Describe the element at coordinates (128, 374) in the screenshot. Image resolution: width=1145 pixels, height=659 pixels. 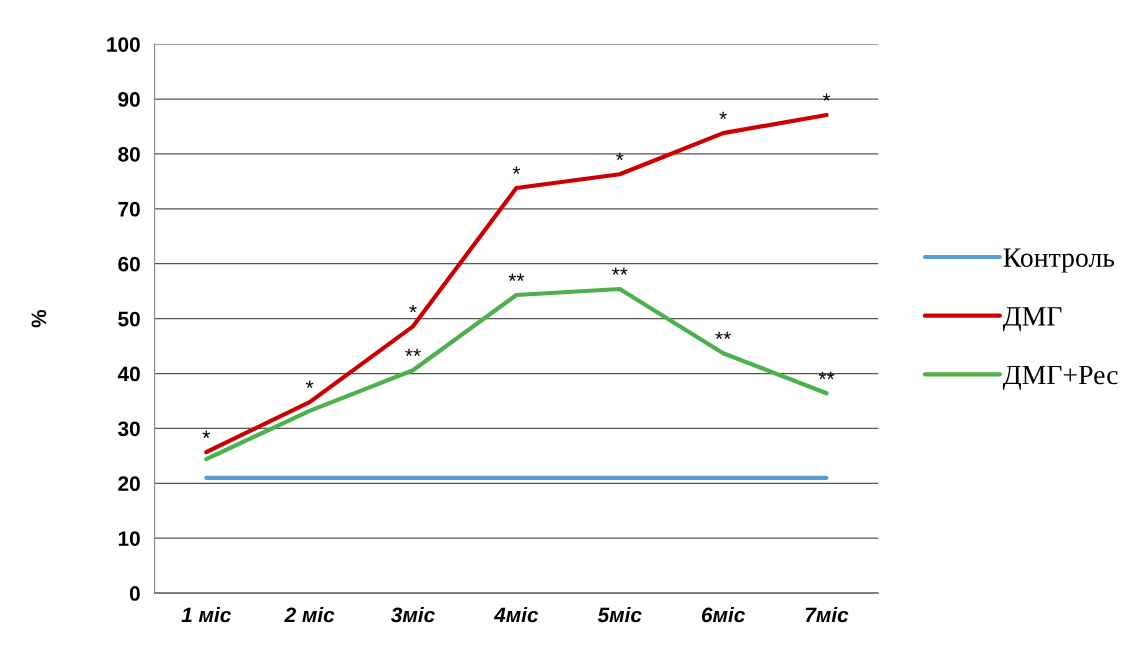
I see `y-tick-label: 40` at that location.